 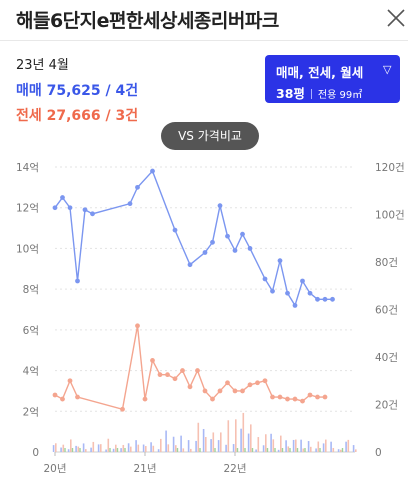 What do you see at coordinates (77, 116) in the screenshot?
I see `jeonse-summary: 전세 27,666 / 3건` at bounding box center [77, 116].